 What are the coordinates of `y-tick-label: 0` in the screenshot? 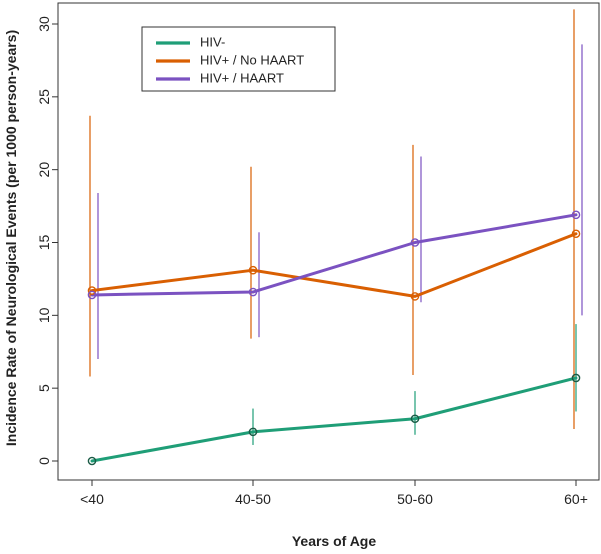 It's located at (44, 461).